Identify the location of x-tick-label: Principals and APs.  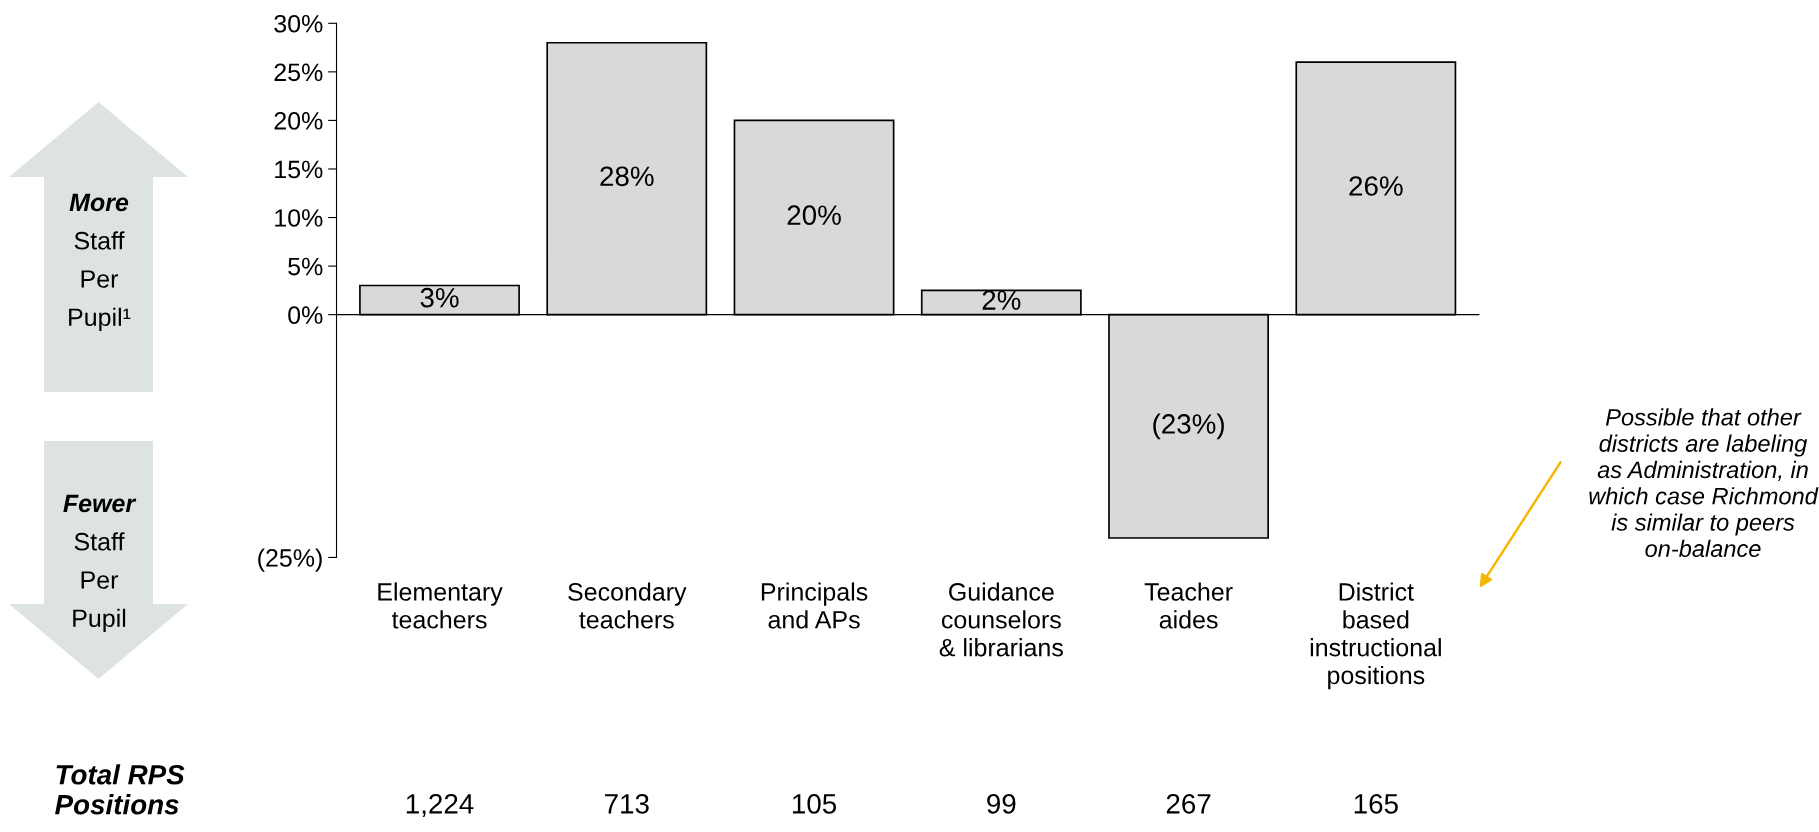
(814, 605).